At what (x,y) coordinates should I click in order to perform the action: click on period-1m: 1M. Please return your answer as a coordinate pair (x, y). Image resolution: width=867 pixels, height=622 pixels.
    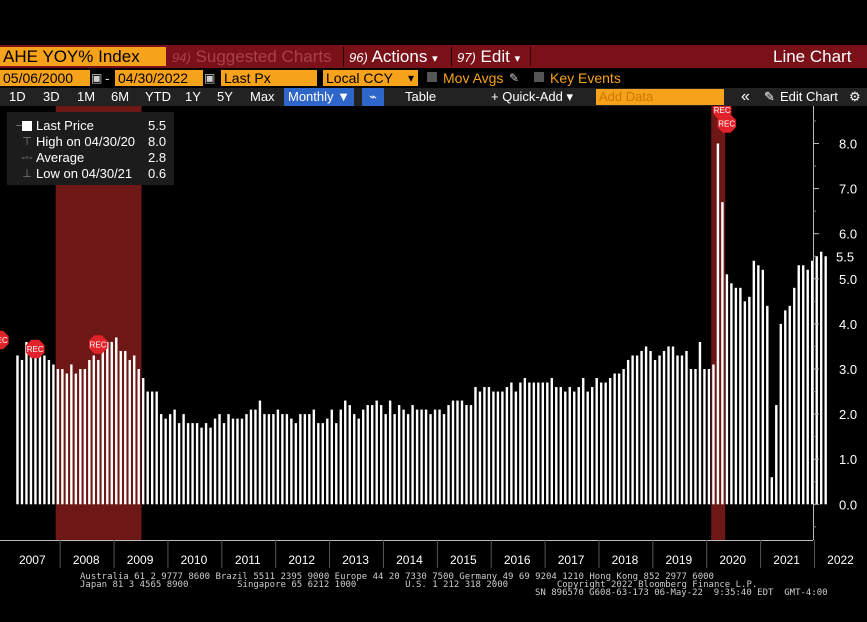
    Looking at the image, I should click on (86, 96).